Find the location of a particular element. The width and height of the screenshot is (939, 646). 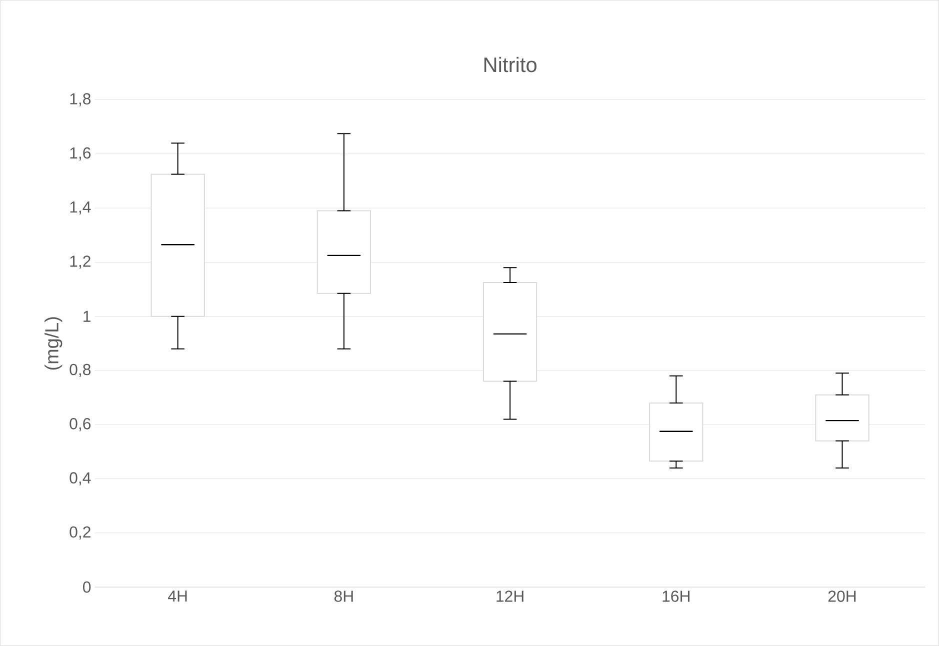

x-tick-label: 8H is located at coordinates (343, 596).